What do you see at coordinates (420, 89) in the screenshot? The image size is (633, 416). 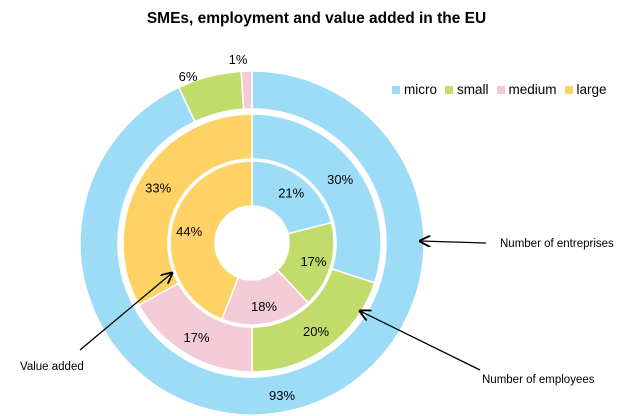 I see `legend-label-micro: micro` at bounding box center [420, 89].